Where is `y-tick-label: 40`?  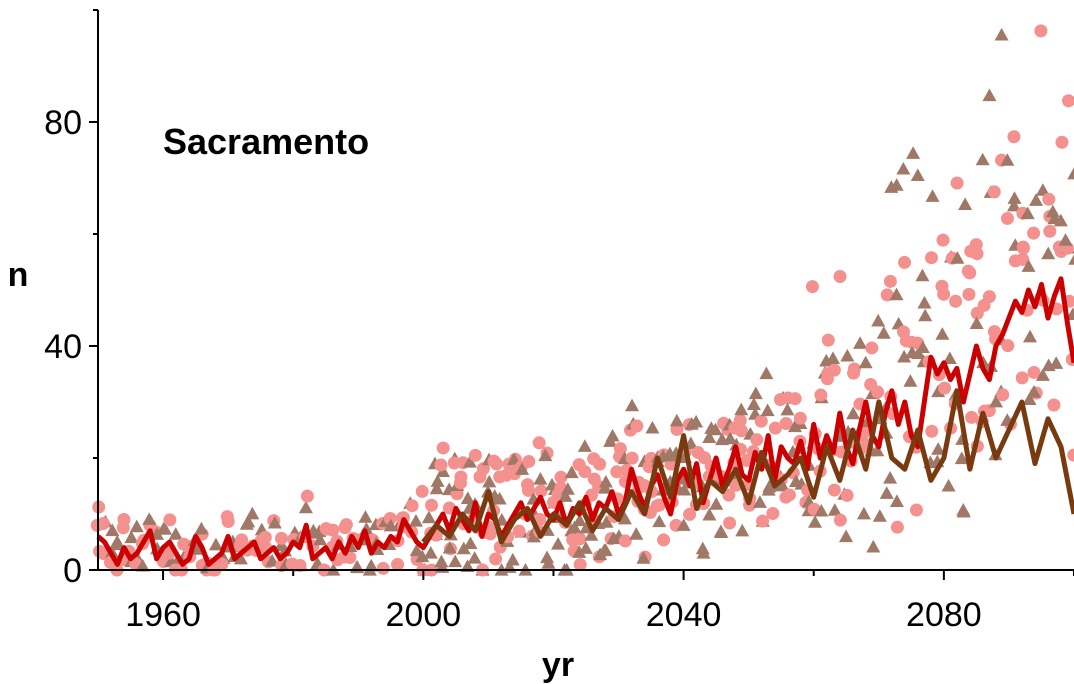 y-tick-label: 40 is located at coordinates (63, 347).